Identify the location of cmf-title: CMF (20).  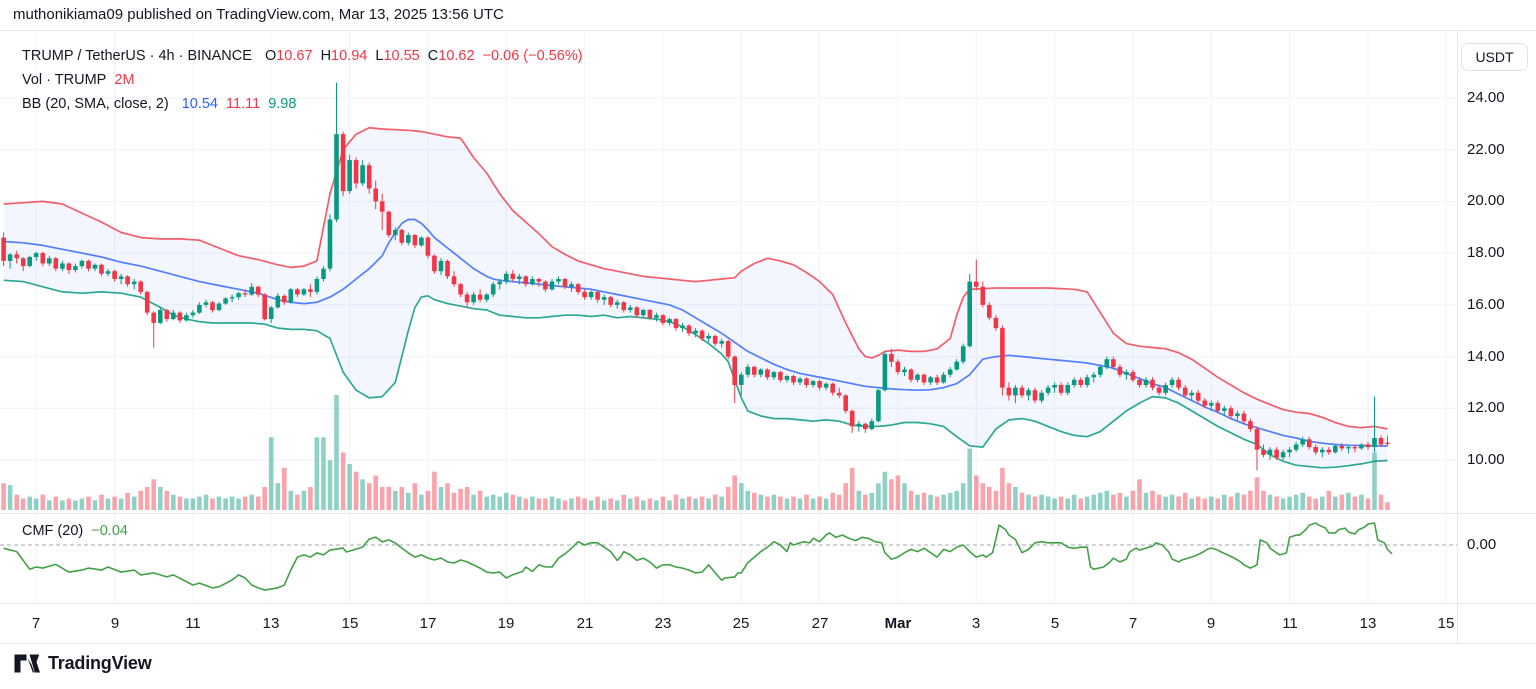
(53, 531).